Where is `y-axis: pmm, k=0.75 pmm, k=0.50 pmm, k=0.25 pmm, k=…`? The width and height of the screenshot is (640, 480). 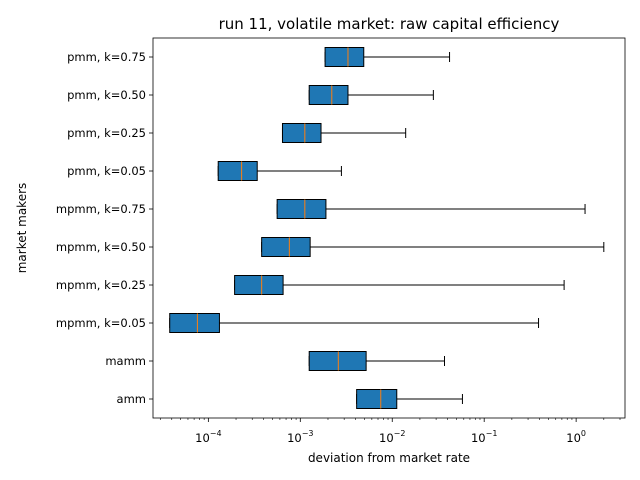 y-axis: pmm, k=0.75 pmm, k=0.50 pmm, k=0.25 pmm, k=… is located at coordinates (104, 228).